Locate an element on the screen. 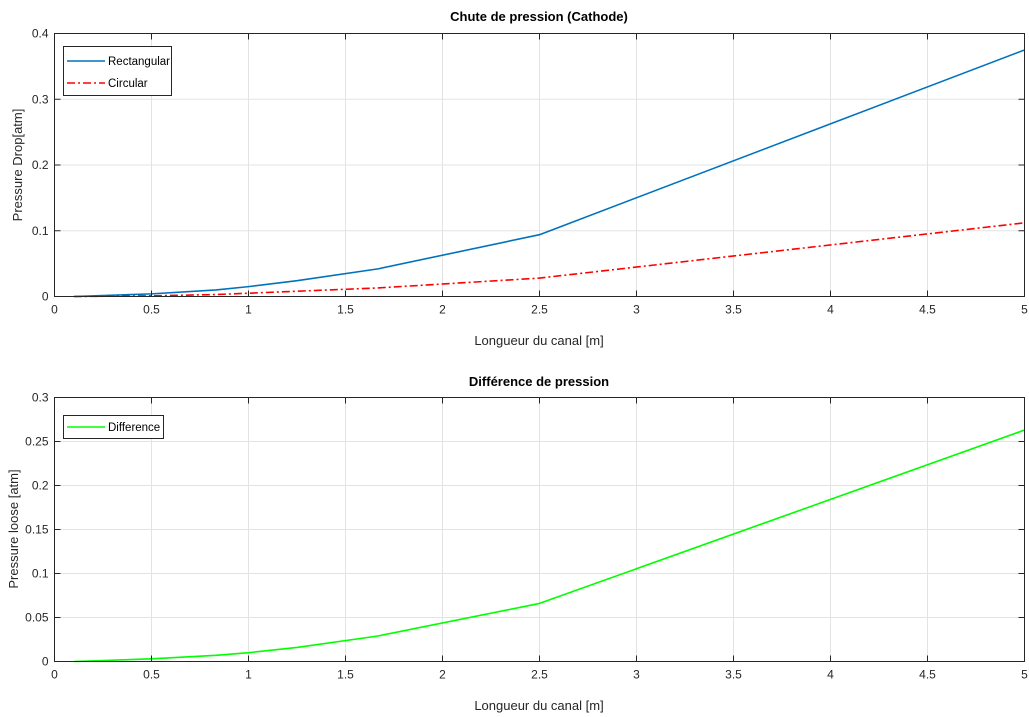 The image size is (1029, 717). y-tick-label: 0.15 is located at coordinates (37, 530).